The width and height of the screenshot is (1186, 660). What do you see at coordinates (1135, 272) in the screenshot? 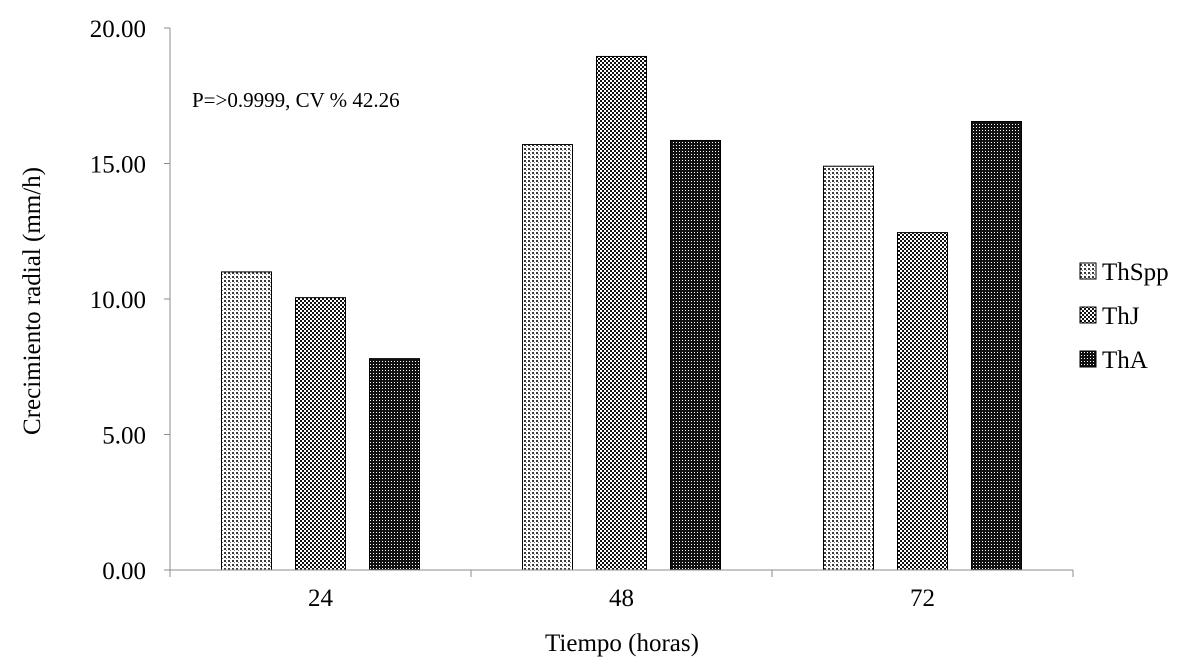
I see `legend-label: ThSpp` at bounding box center [1135, 272].